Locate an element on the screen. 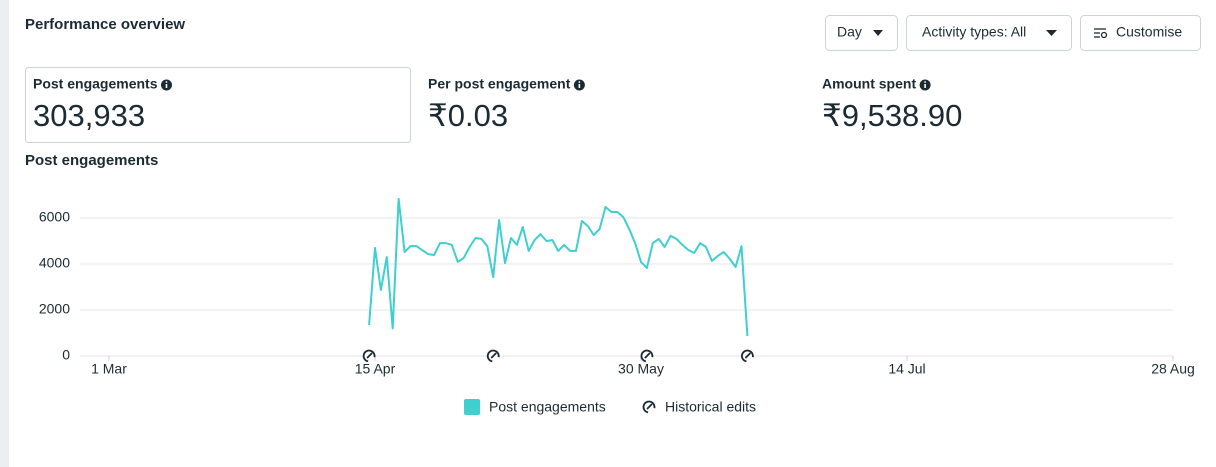 Image resolution: width=1216 pixels, height=467 pixels. x-tick-label: 14 Jul is located at coordinates (906, 369).